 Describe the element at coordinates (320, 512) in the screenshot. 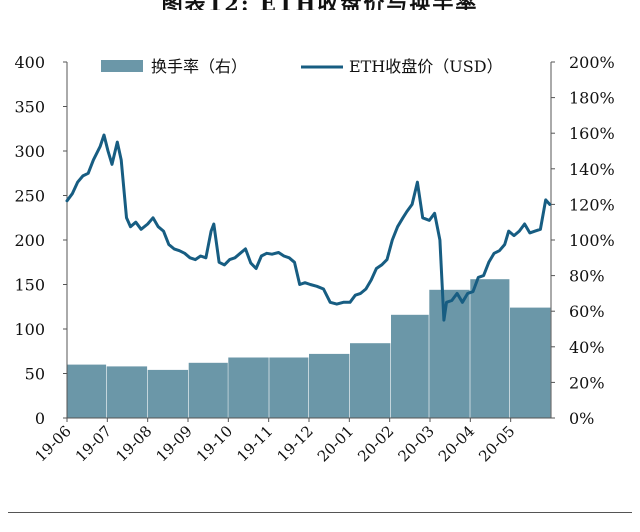

I see `footer-rule` at that location.